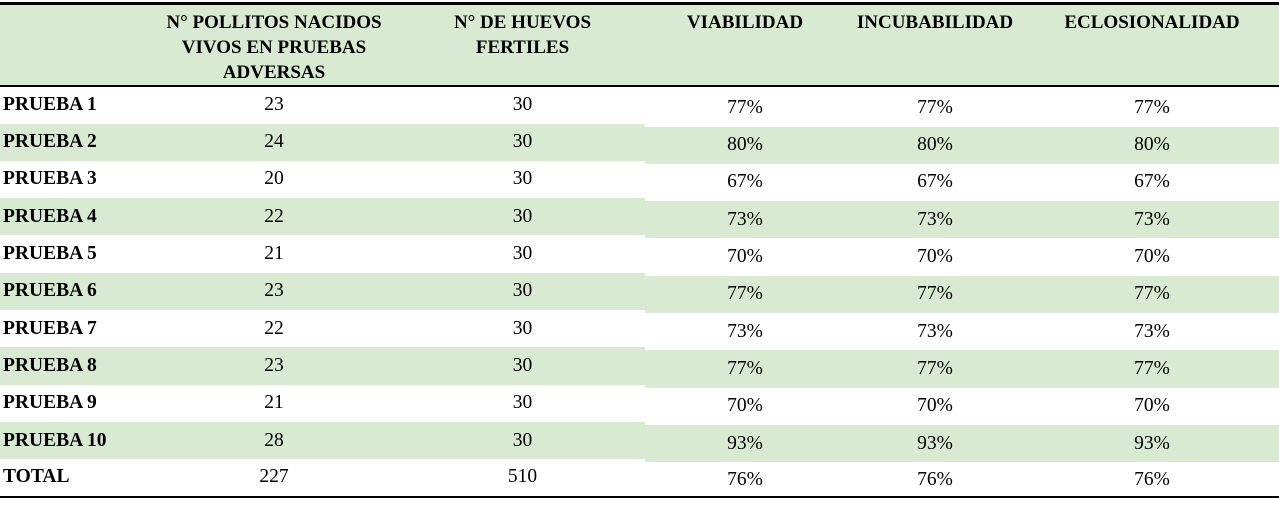  Describe the element at coordinates (639, 217) in the screenshot. I see `table-row: PRUEBA 4 22 30 73% 73% 73%` at that location.